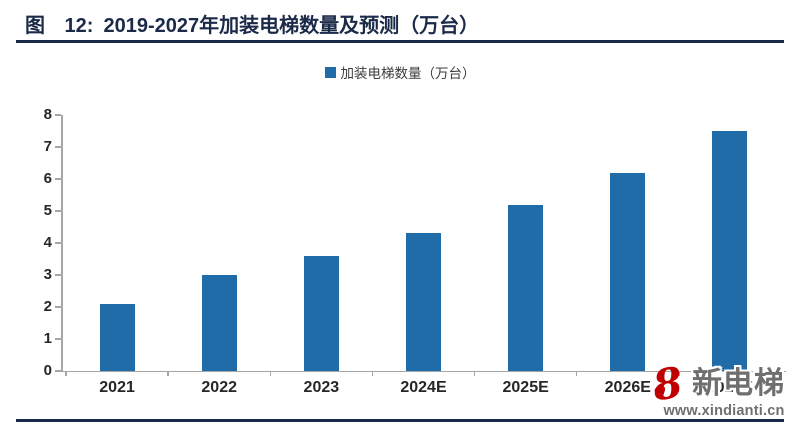 This screenshot has height=430, width=800. Describe the element at coordinates (59, 26) in the screenshot. I see `figure-label: 图 12:` at that location.